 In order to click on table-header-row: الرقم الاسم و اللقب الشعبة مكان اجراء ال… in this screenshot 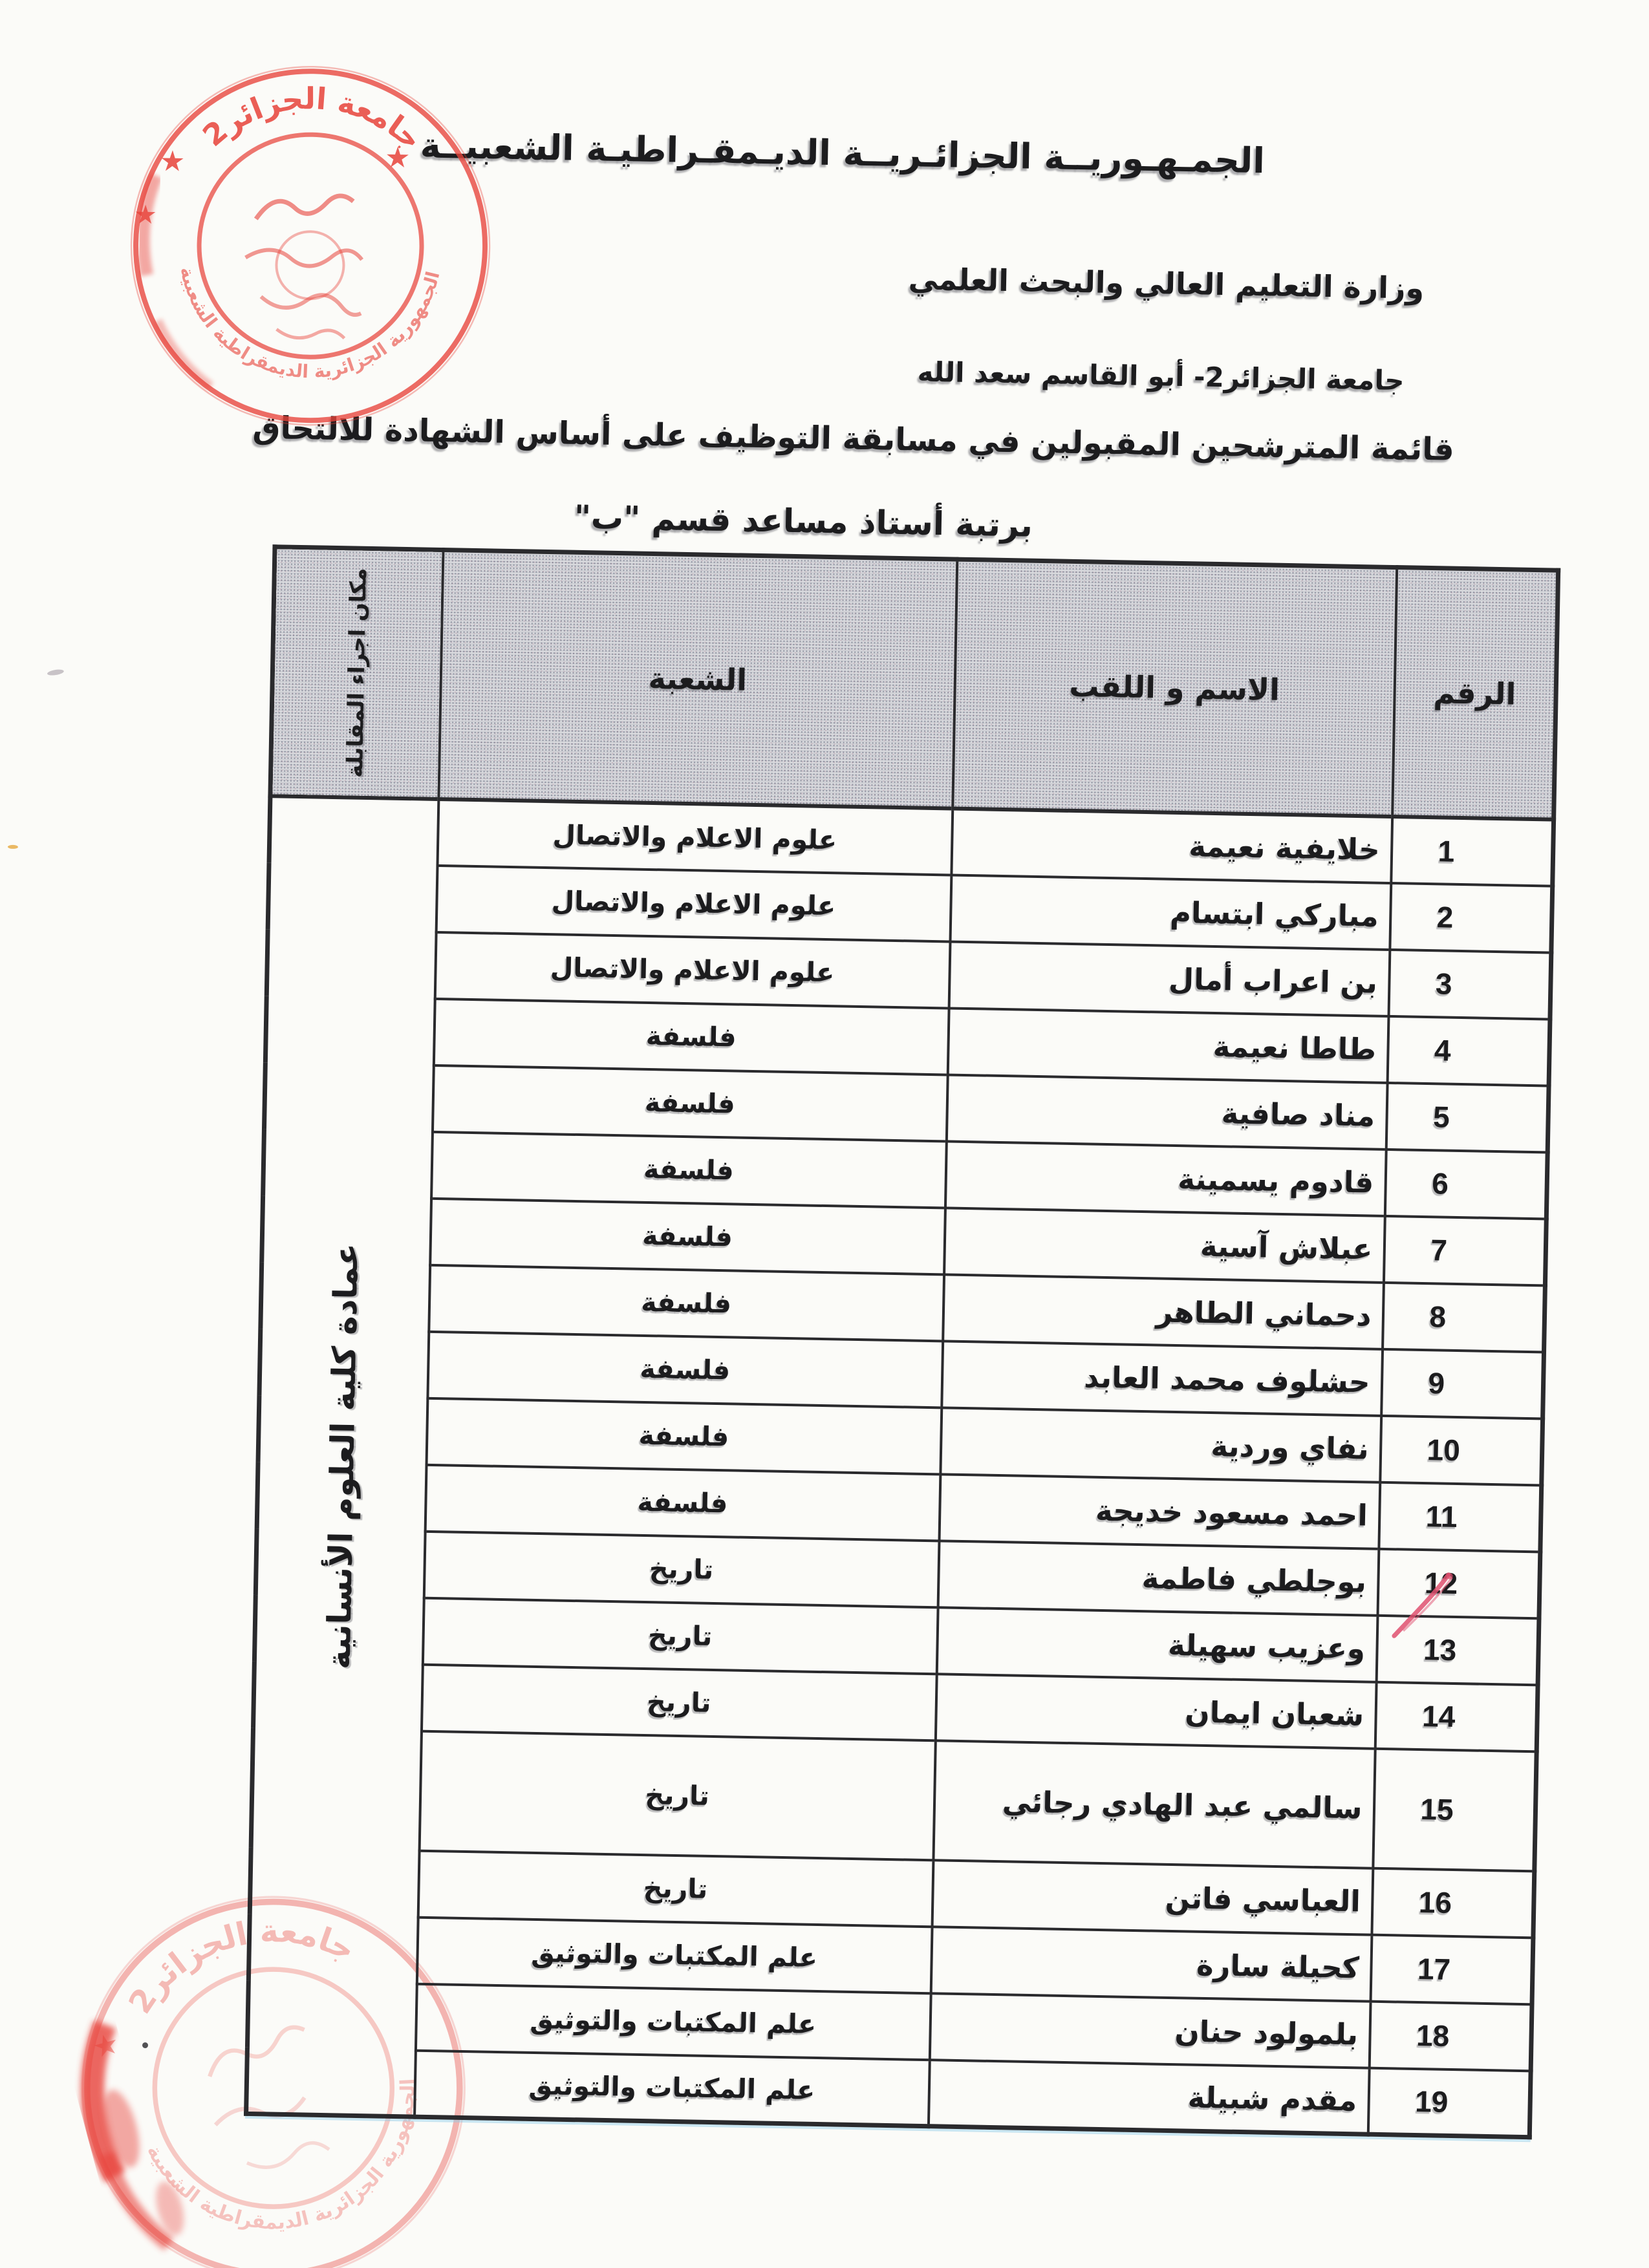, I will do `click(914, 683)`.